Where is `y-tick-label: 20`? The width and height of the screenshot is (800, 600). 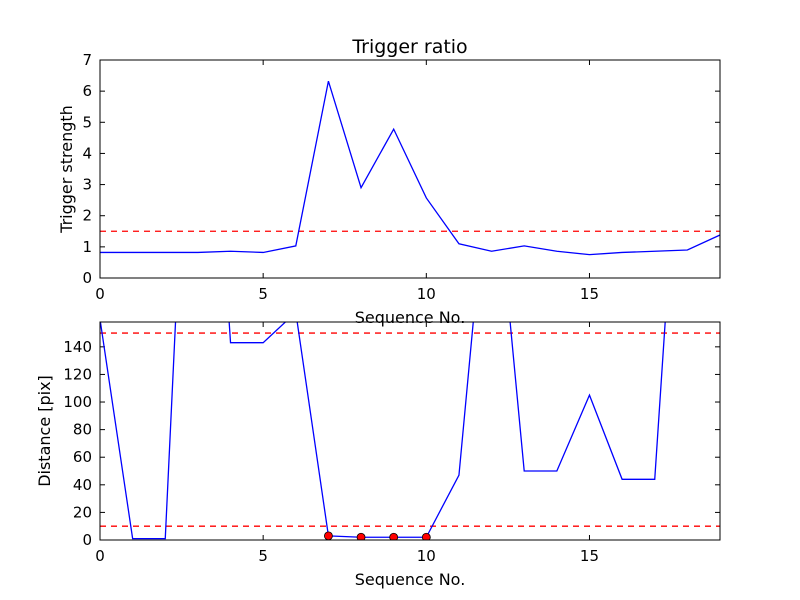
y-tick-label: 20 is located at coordinates (82, 512).